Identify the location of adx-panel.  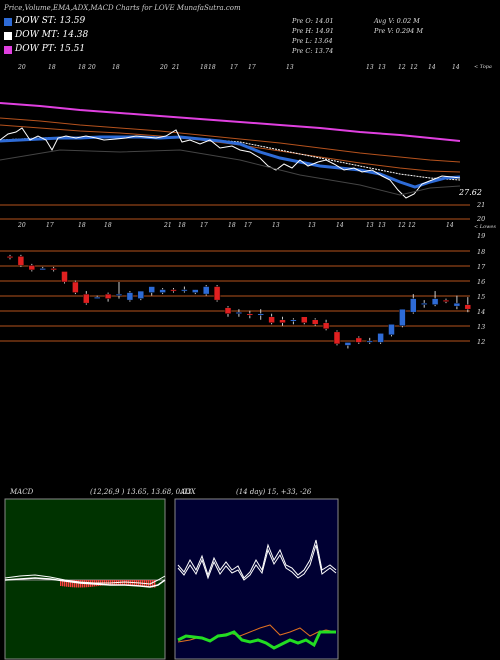
(256, 579).